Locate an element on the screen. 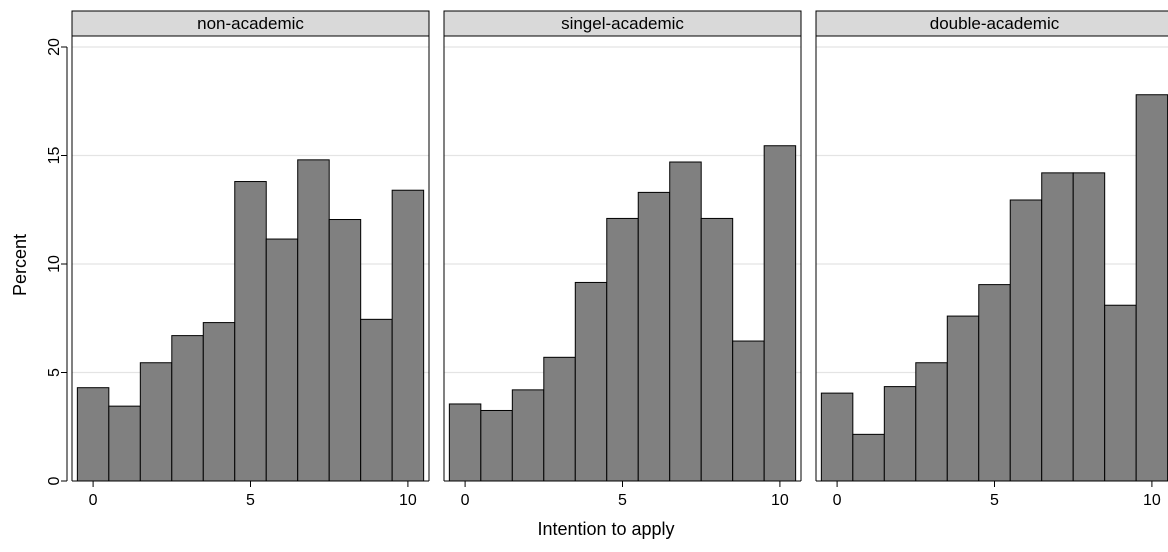 This screenshot has height=552, width=1168. y-axis-title: Percent is located at coordinates (20, 265).